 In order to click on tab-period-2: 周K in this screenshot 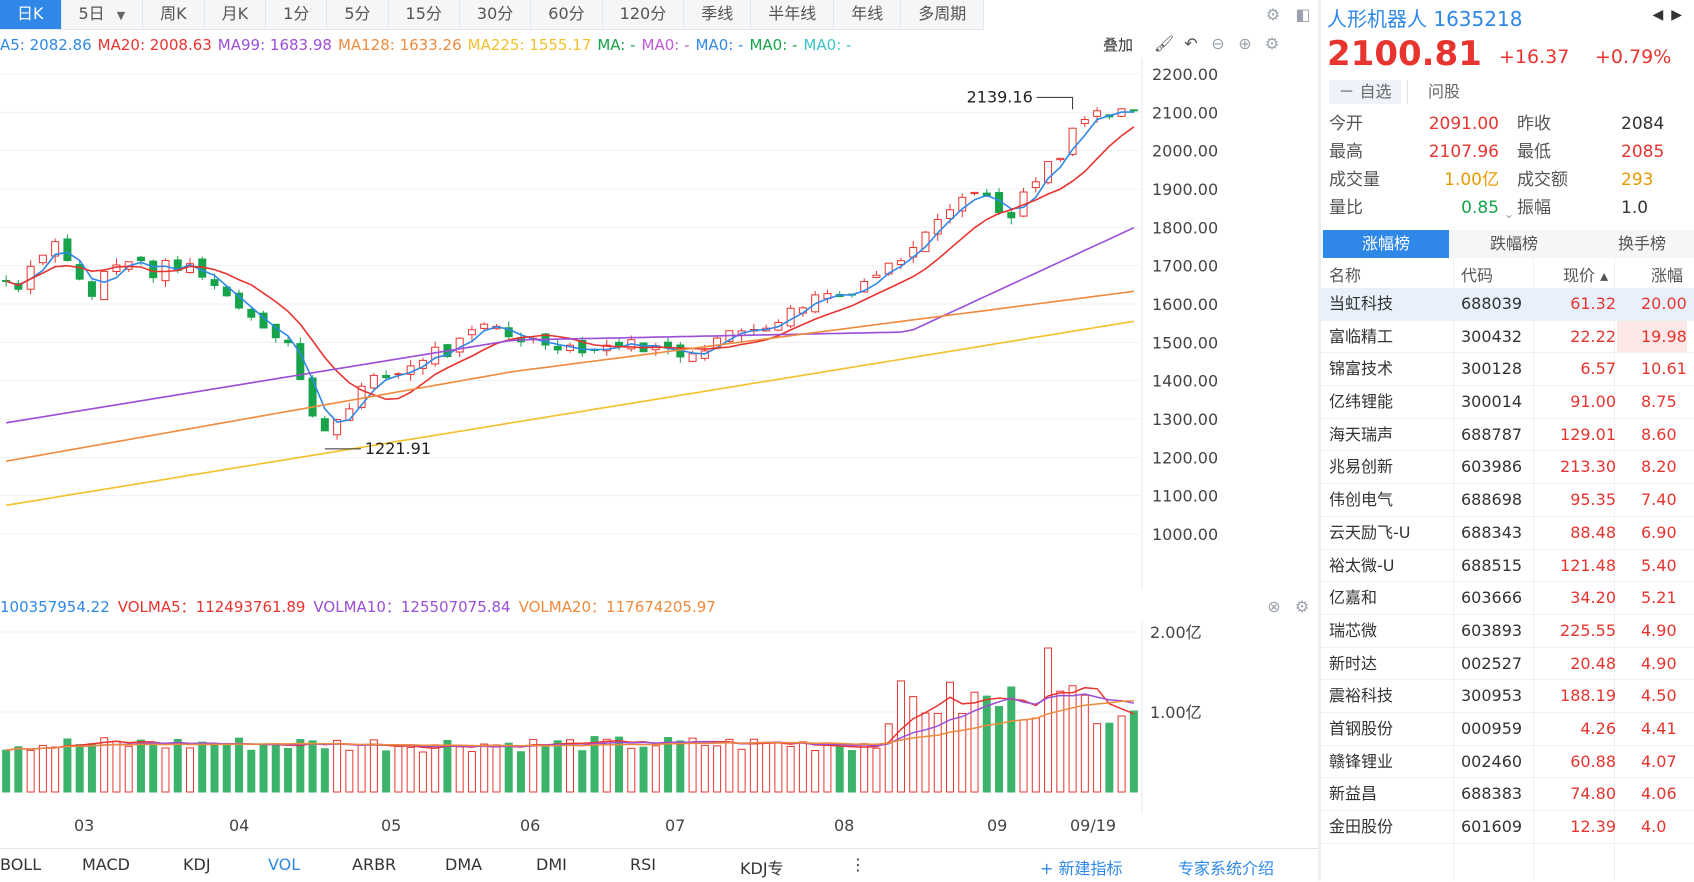, I will do `click(174, 14)`.